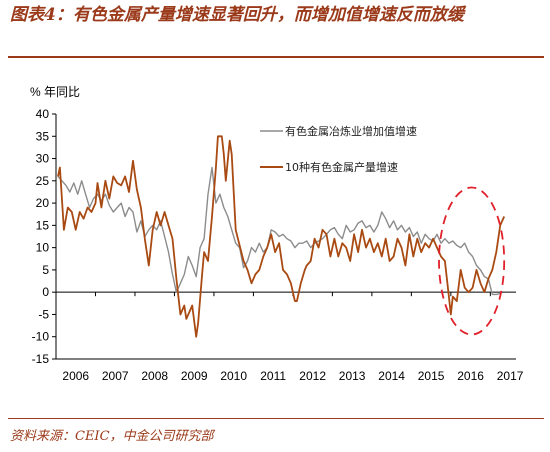 The height and width of the screenshot is (452, 550). I want to click on y-tick-labels: -15 -10 -5 0 5 10 15 20 25 30 35 40, so click(44, 236).